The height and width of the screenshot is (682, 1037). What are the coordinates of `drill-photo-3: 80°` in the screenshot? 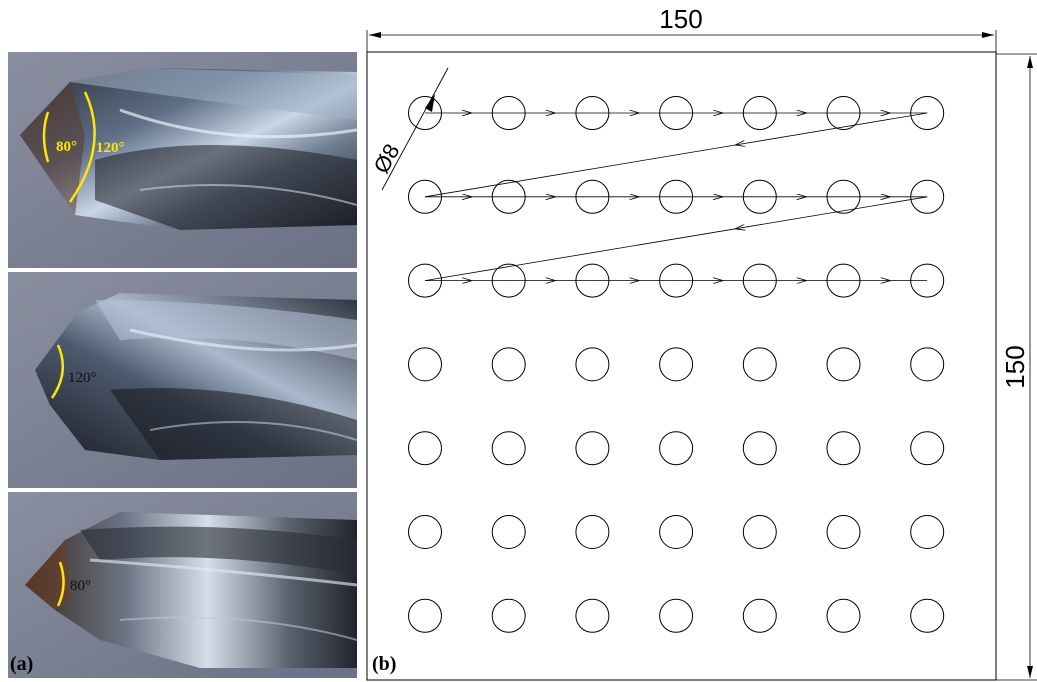 It's located at (183, 585).